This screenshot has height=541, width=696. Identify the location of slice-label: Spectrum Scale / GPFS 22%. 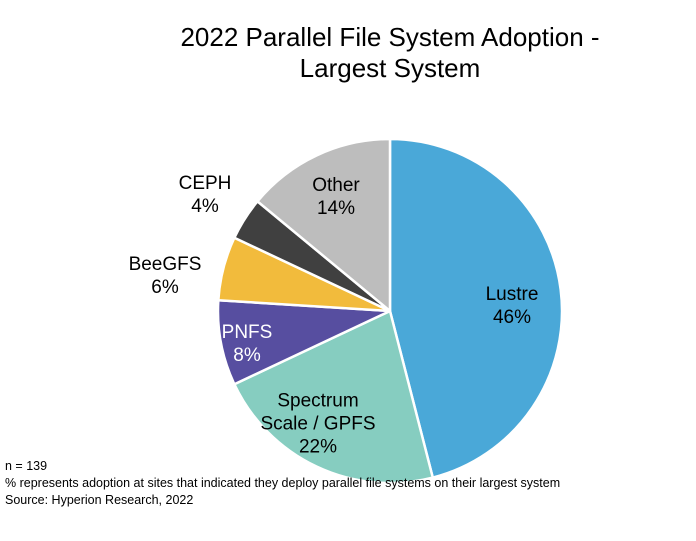
(318, 424).